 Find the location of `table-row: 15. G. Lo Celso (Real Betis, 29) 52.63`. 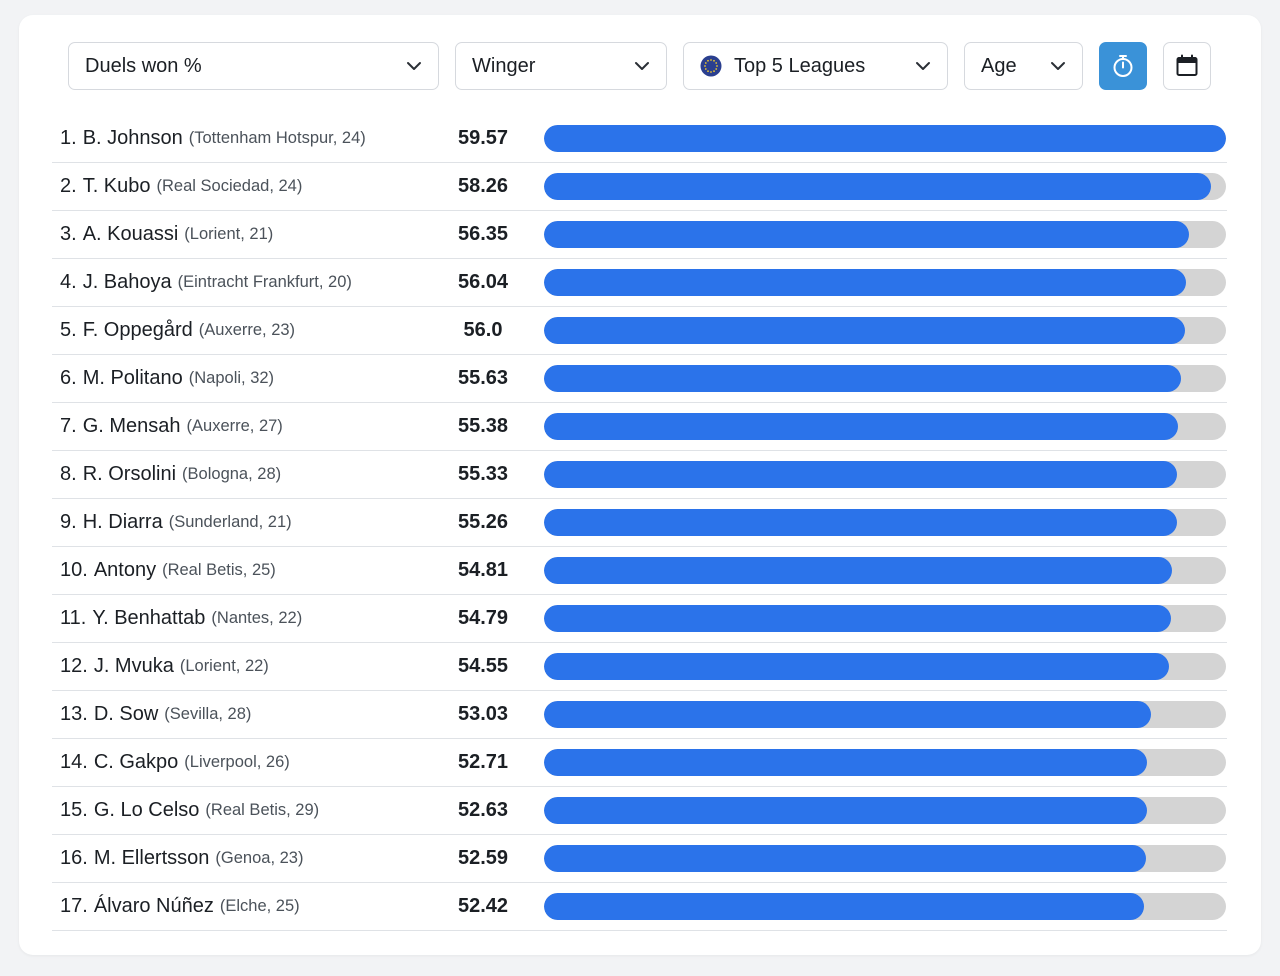

table-row: 15. G. Lo Celso (Real Betis, 29) 52.63 is located at coordinates (639, 811).